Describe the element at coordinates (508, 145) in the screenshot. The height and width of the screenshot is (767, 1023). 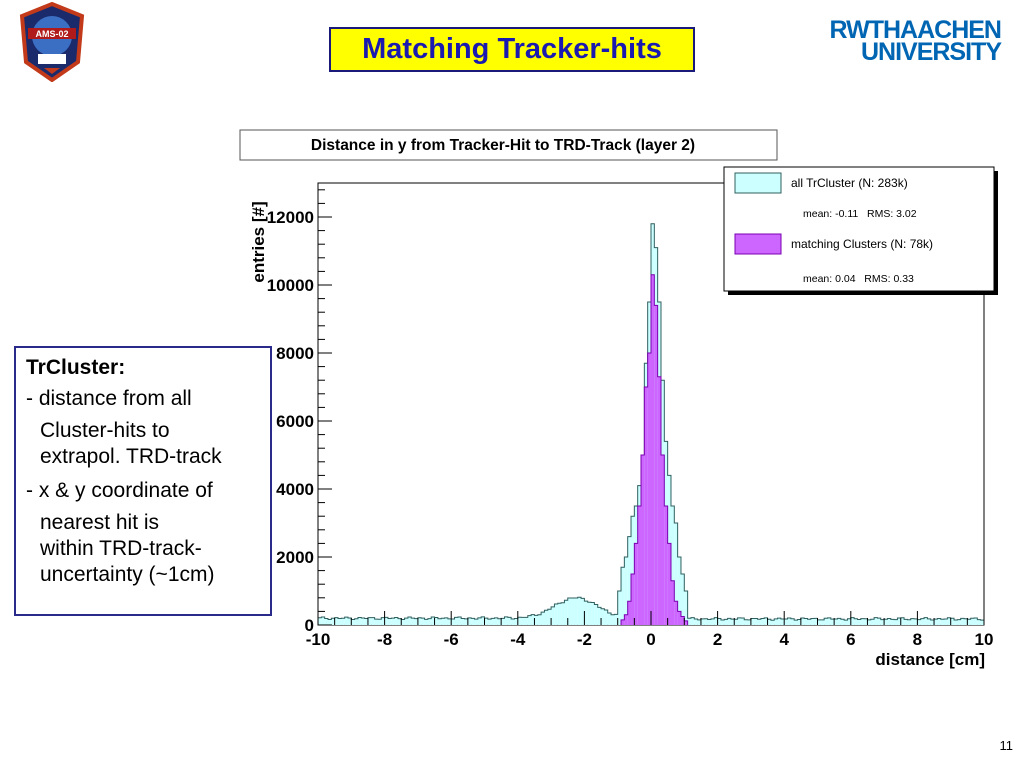
I see `chart-title-box` at that location.